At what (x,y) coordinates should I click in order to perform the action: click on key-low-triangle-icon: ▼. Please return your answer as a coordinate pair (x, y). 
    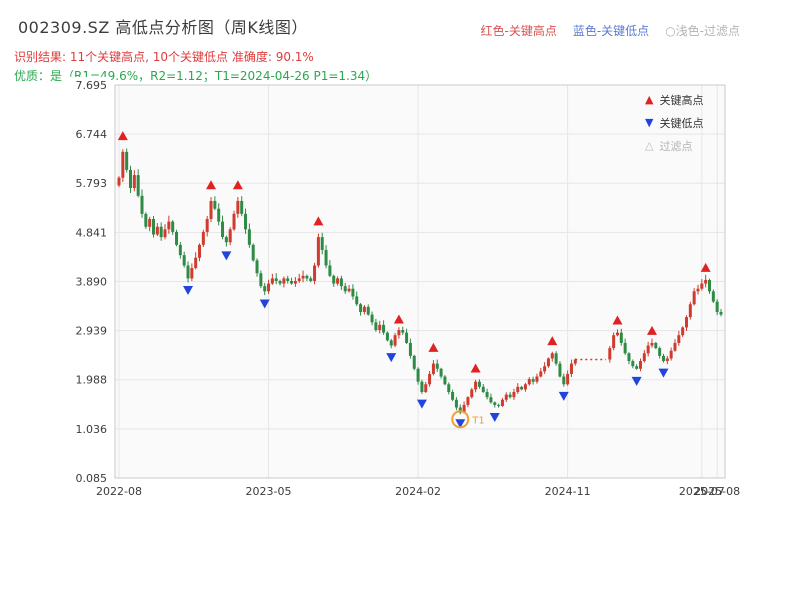
    Looking at the image, I should click on (649, 122).